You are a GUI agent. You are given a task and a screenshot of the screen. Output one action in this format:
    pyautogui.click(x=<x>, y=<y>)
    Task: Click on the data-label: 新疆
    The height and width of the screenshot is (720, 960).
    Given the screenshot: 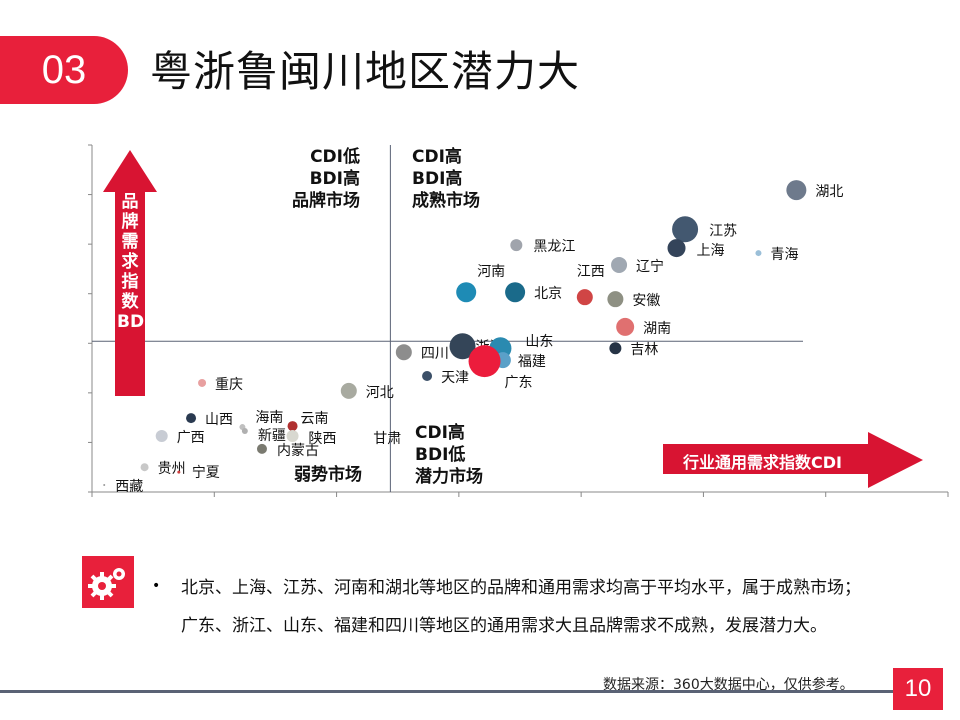 What is the action you would take?
    pyautogui.click(x=272, y=436)
    